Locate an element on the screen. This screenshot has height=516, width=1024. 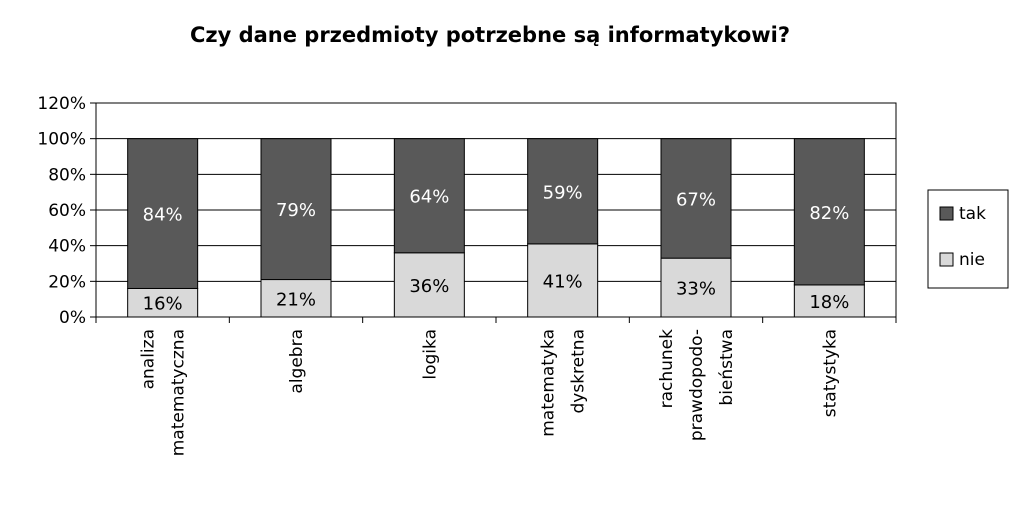
legend-swatch-nie is located at coordinates (946, 259).